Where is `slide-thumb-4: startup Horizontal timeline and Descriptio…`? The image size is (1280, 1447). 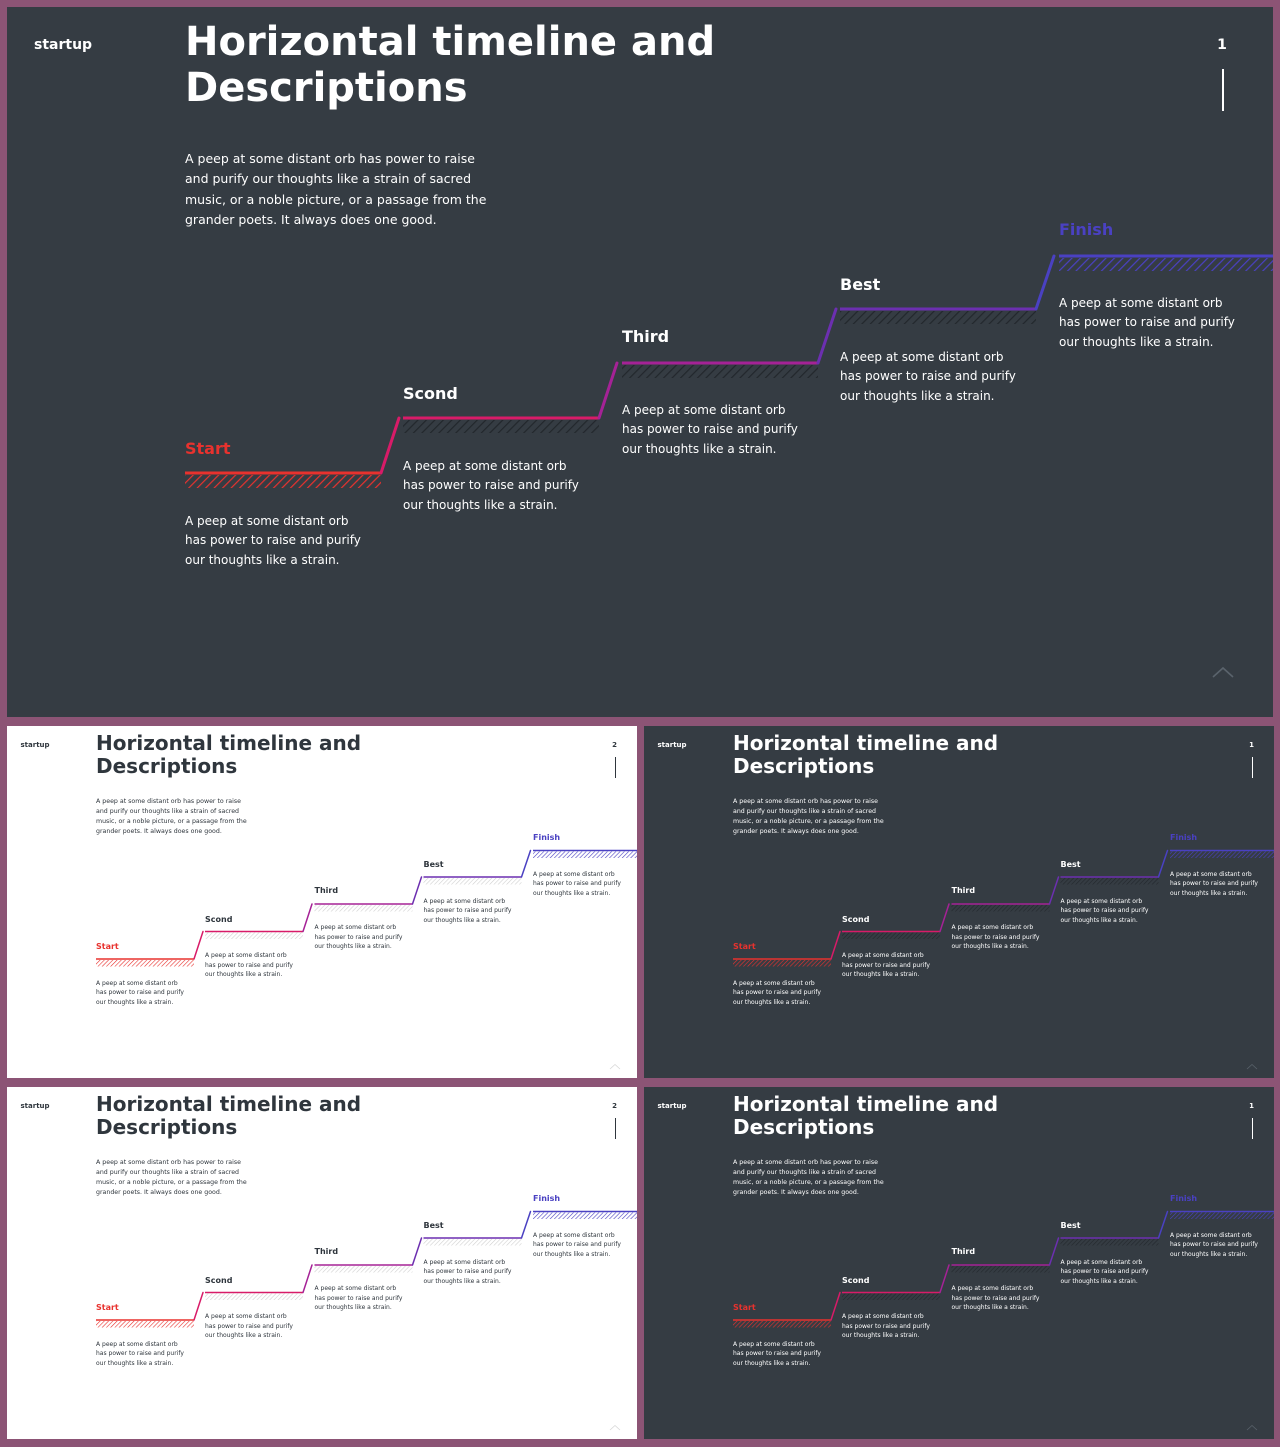 slide-thumb-4: startup Horizontal timeline and Descriptio… is located at coordinates (959, 1263).